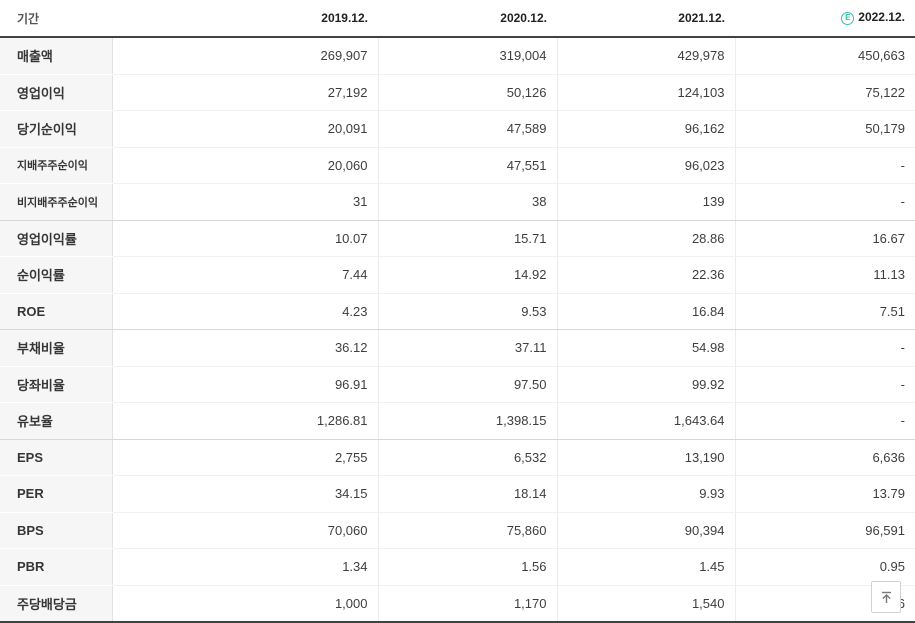 This screenshot has width=915, height=623. What do you see at coordinates (645, 457) in the screenshot?
I see `value-cell: 13,190` at bounding box center [645, 457].